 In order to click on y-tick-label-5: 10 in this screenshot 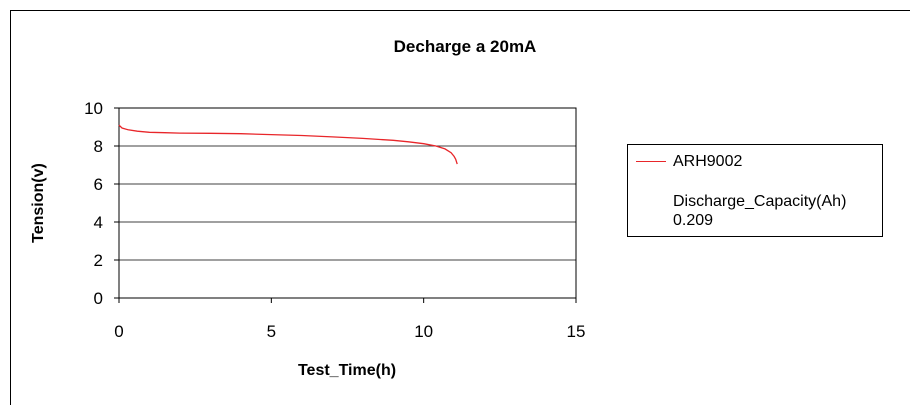, I will do `click(93, 108)`.